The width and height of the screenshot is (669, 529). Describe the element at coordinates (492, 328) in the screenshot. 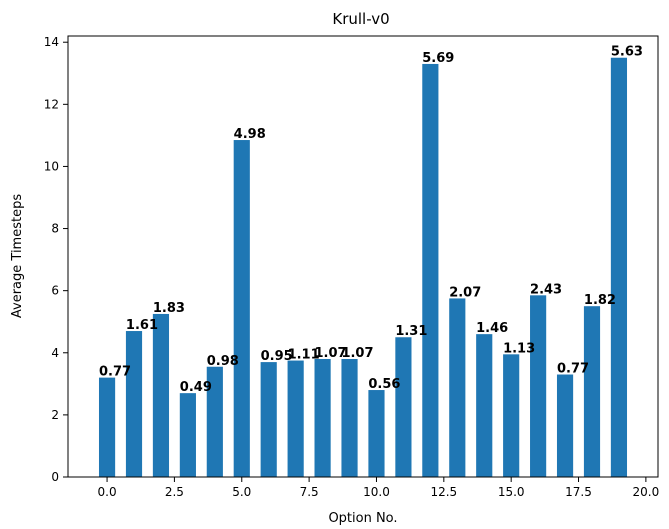

I see `bar-value-label-14: 1.46` at that location.